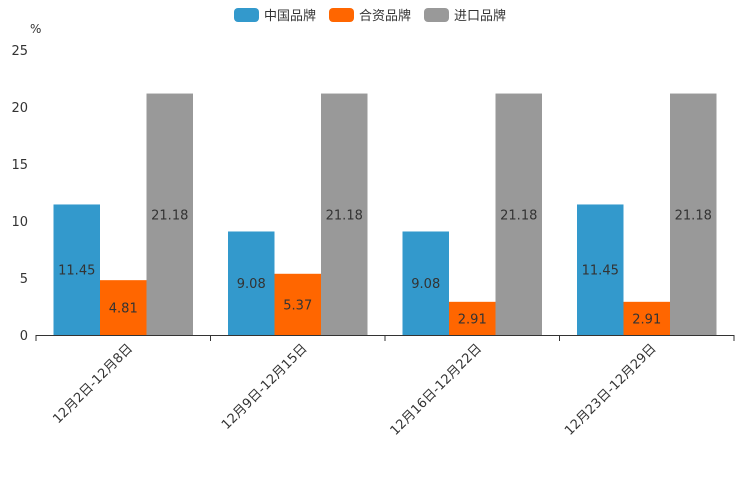 The height and width of the screenshot is (496, 744). What do you see at coordinates (24, 336) in the screenshot?
I see `y-tick-label: 0` at bounding box center [24, 336].